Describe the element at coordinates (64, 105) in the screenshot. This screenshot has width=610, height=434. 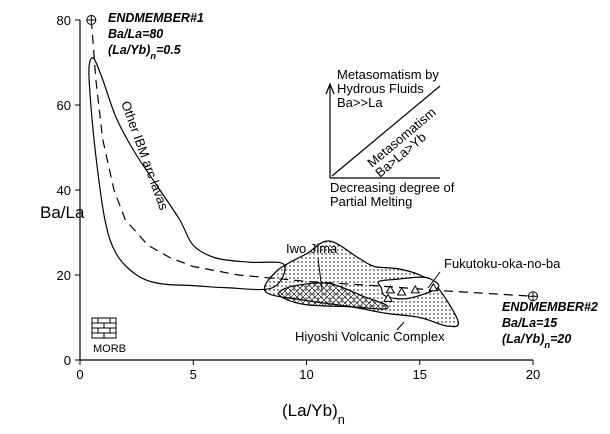
I see `y-tick-label: 60` at that location.